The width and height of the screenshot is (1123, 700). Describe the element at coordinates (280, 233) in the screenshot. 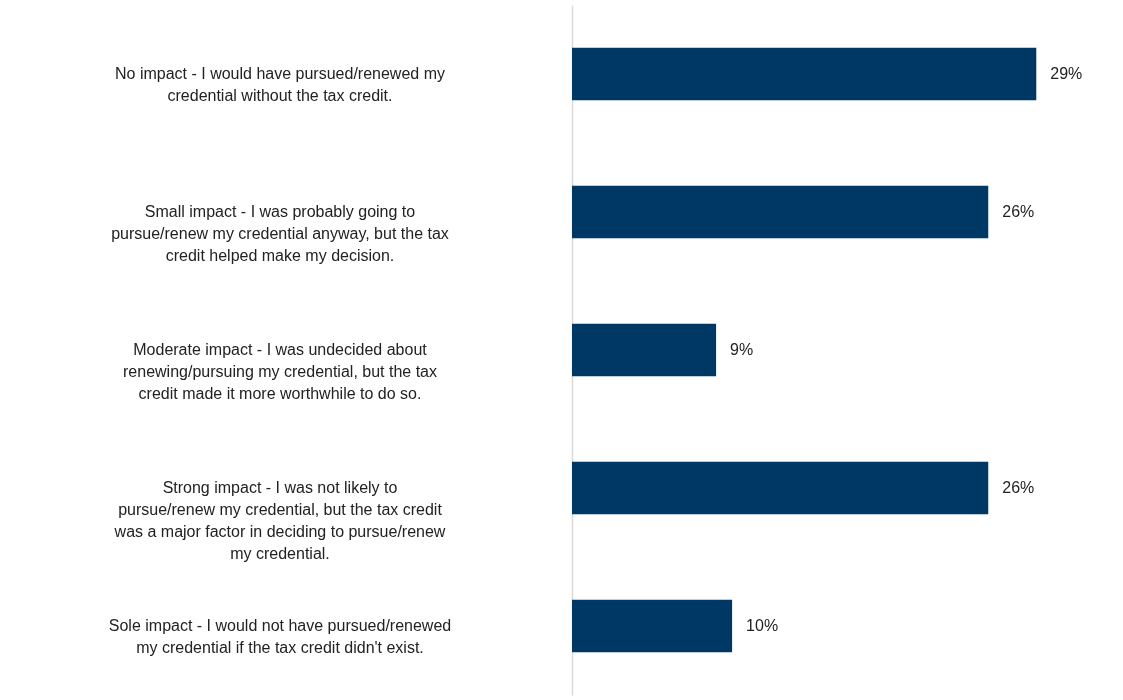

I see `y-tick-label: Small impact - I was probably going to pursue/renew my credential anyway, but the tax credit helped make my decision.` at that location.